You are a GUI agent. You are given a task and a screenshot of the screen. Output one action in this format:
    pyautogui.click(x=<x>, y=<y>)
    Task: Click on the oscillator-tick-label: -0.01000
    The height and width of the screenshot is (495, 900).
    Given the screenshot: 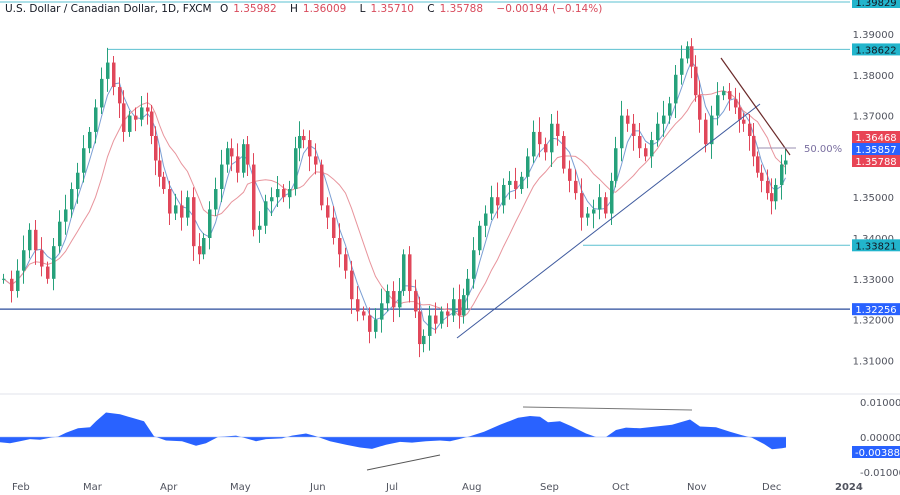 What is the action you would take?
    pyautogui.click(x=880, y=473)
    